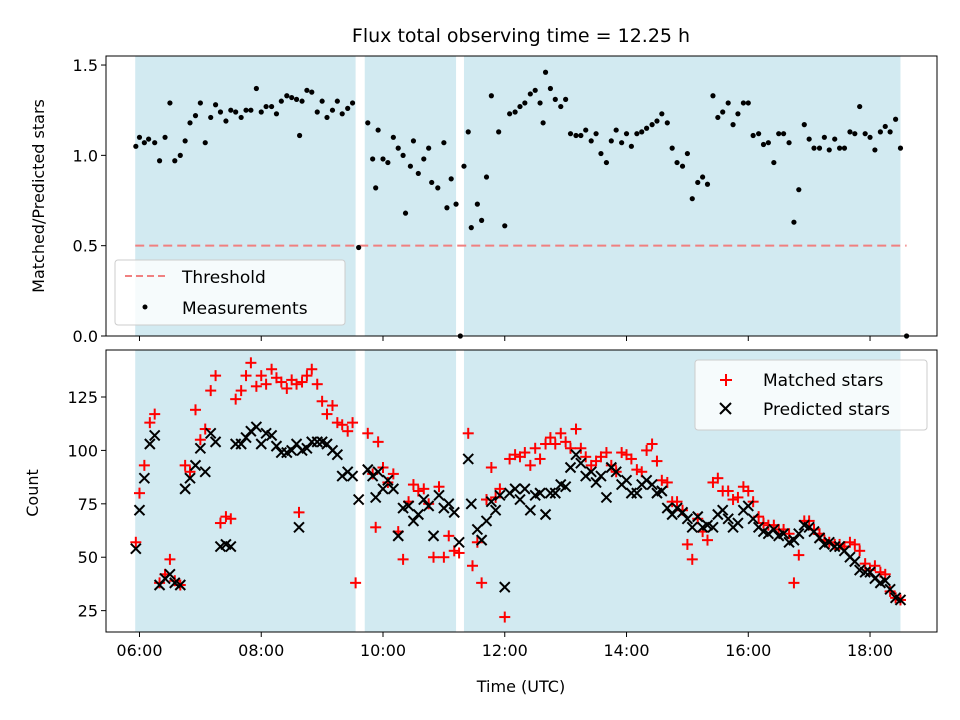  What do you see at coordinates (521, 36) in the screenshot?
I see `chart-title: Flux total observing time = 12.25 h` at bounding box center [521, 36].